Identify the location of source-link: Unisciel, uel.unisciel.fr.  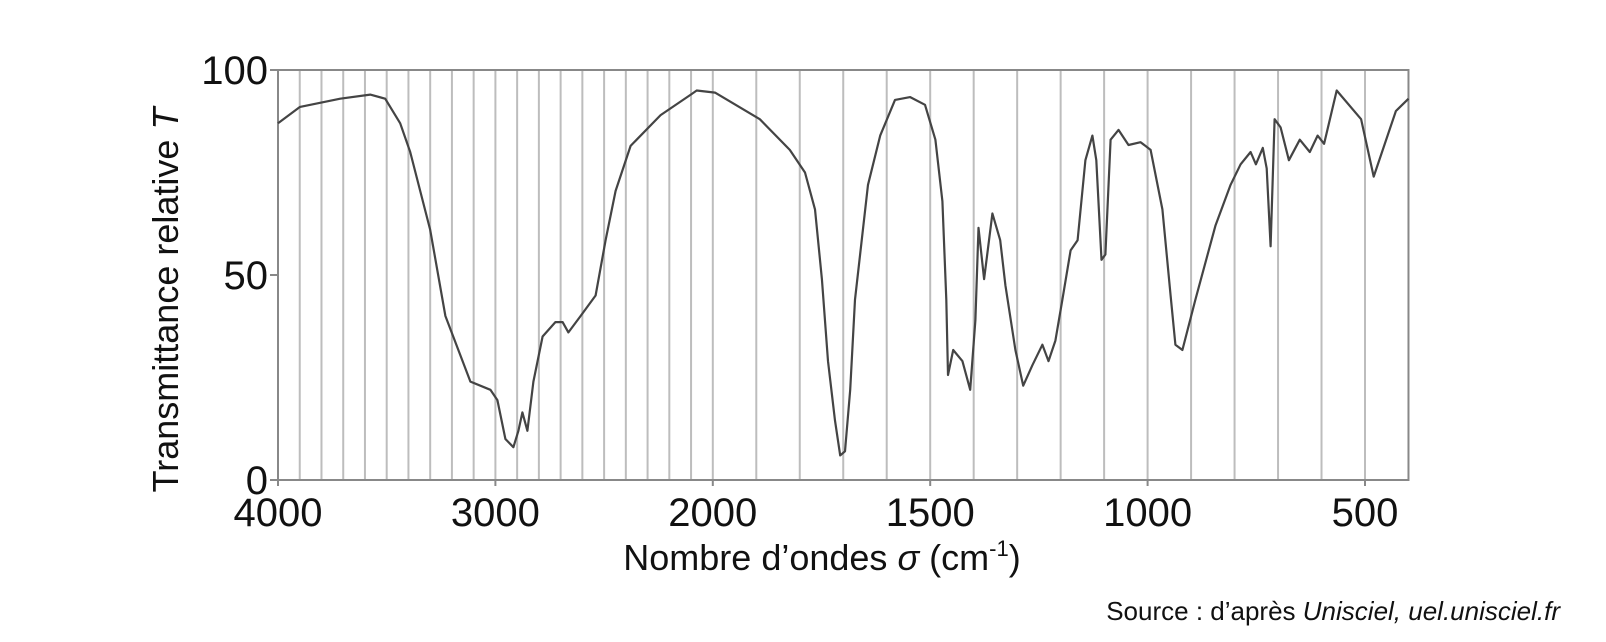
(1432, 611).